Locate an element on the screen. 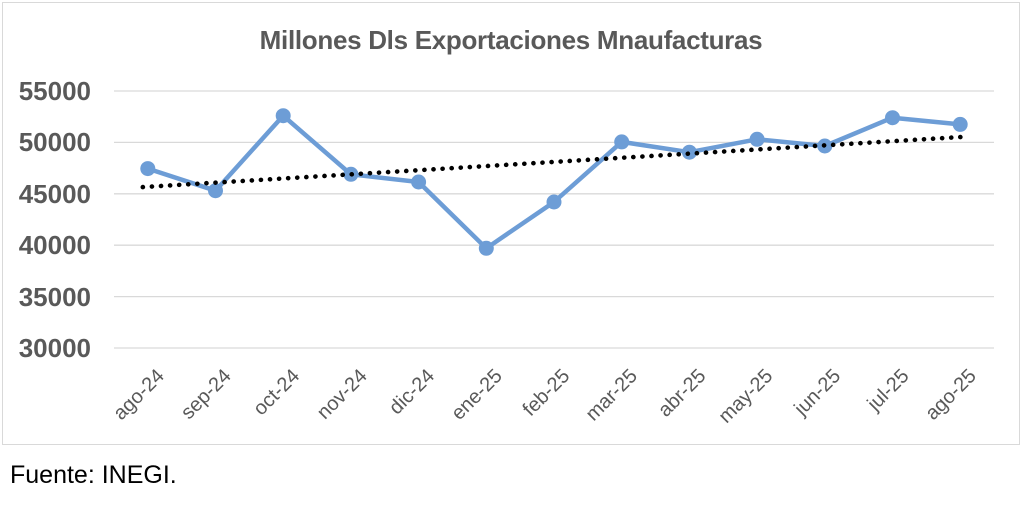 This screenshot has width=1024, height=512. y-tick-label: 30000 is located at coordinates (54, 348).